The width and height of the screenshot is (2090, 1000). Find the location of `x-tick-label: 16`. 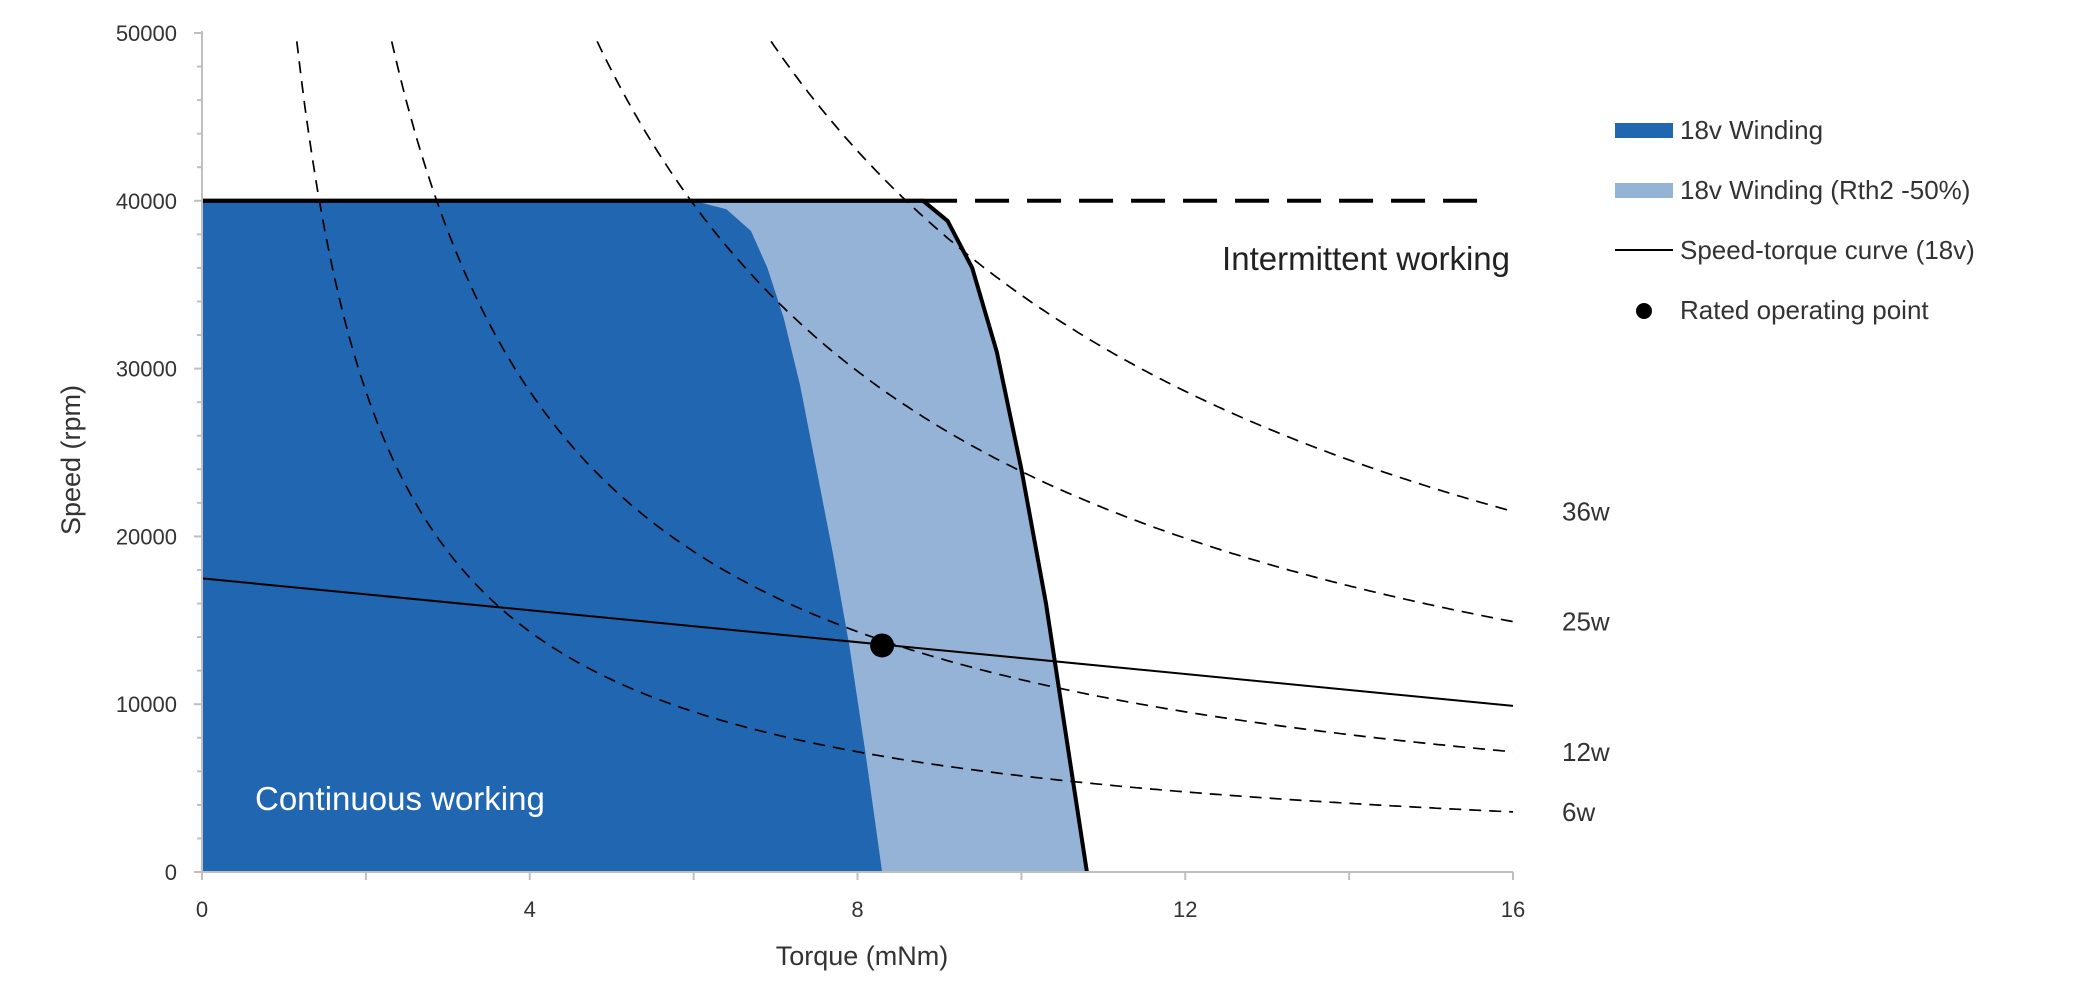

x-tick-label: 16 is located at coordinates (1513, 909).